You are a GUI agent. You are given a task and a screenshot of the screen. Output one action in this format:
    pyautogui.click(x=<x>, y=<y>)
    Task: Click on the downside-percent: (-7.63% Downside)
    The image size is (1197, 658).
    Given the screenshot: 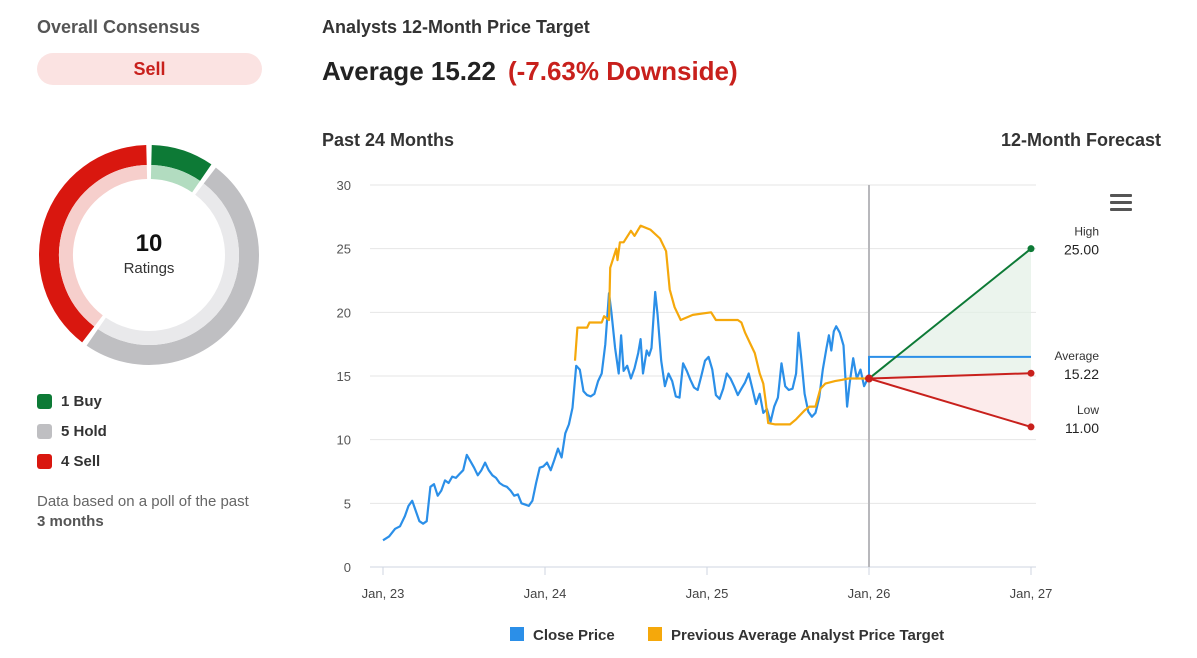 What is the action you would take?
    pyautogui.click(x=622, y=71)
    